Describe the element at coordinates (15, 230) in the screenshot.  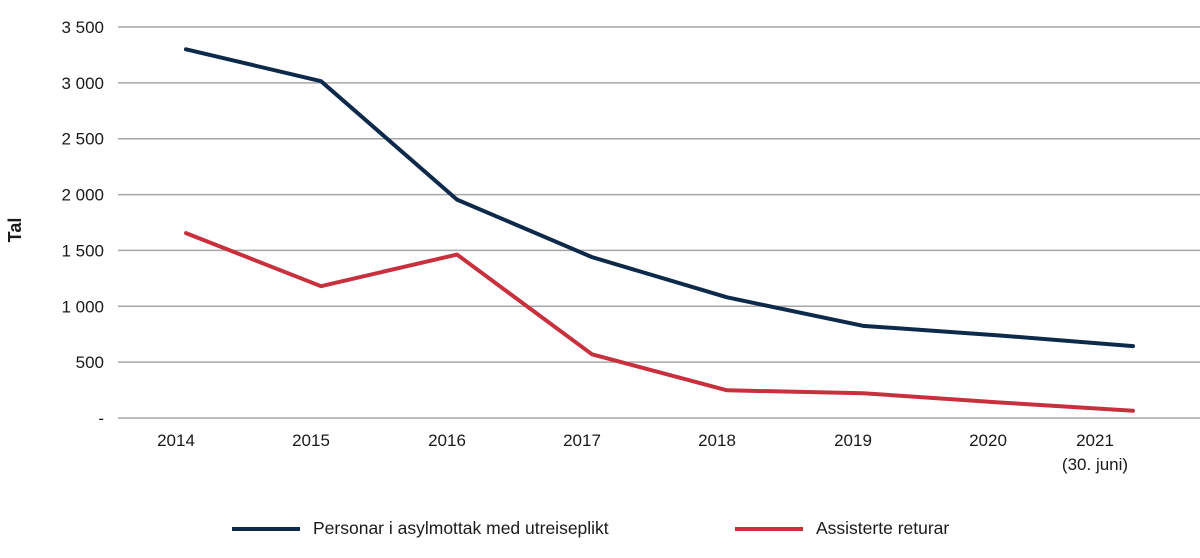
I see `y-axis-label: Tal` at that location.